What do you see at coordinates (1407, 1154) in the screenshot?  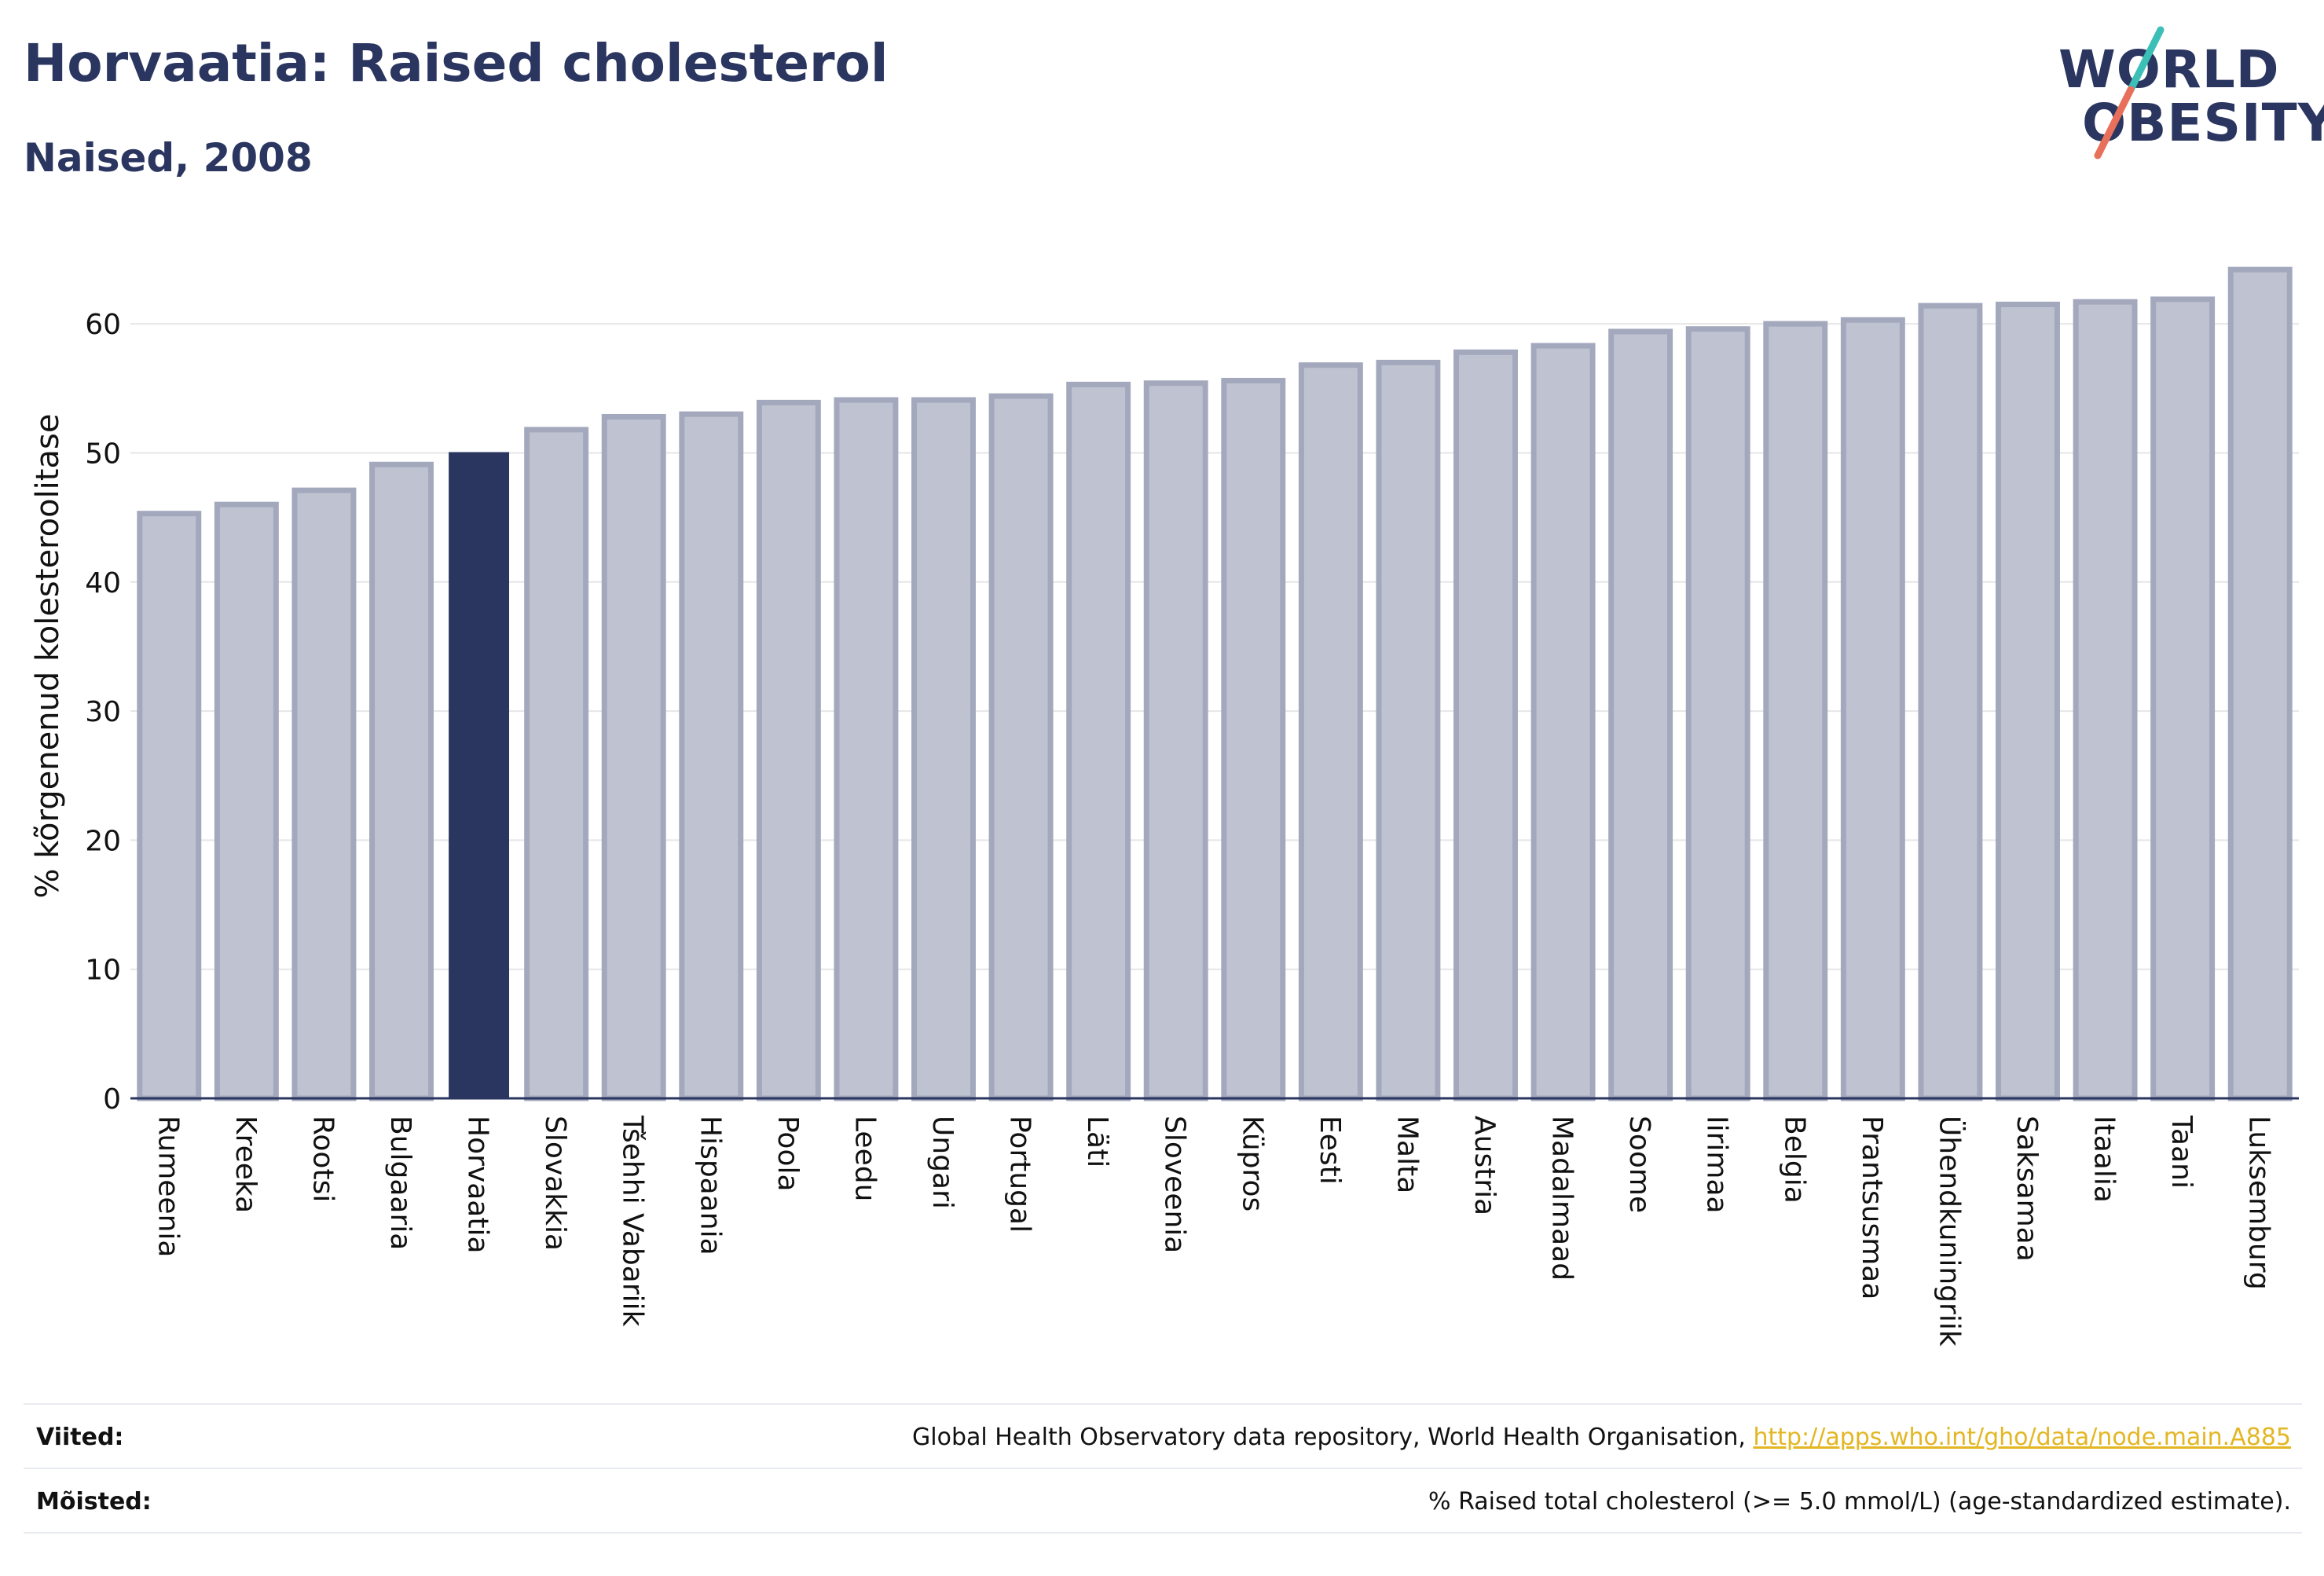 I see `x-tick-label: Malta` at bounding box center [1407, 1154].